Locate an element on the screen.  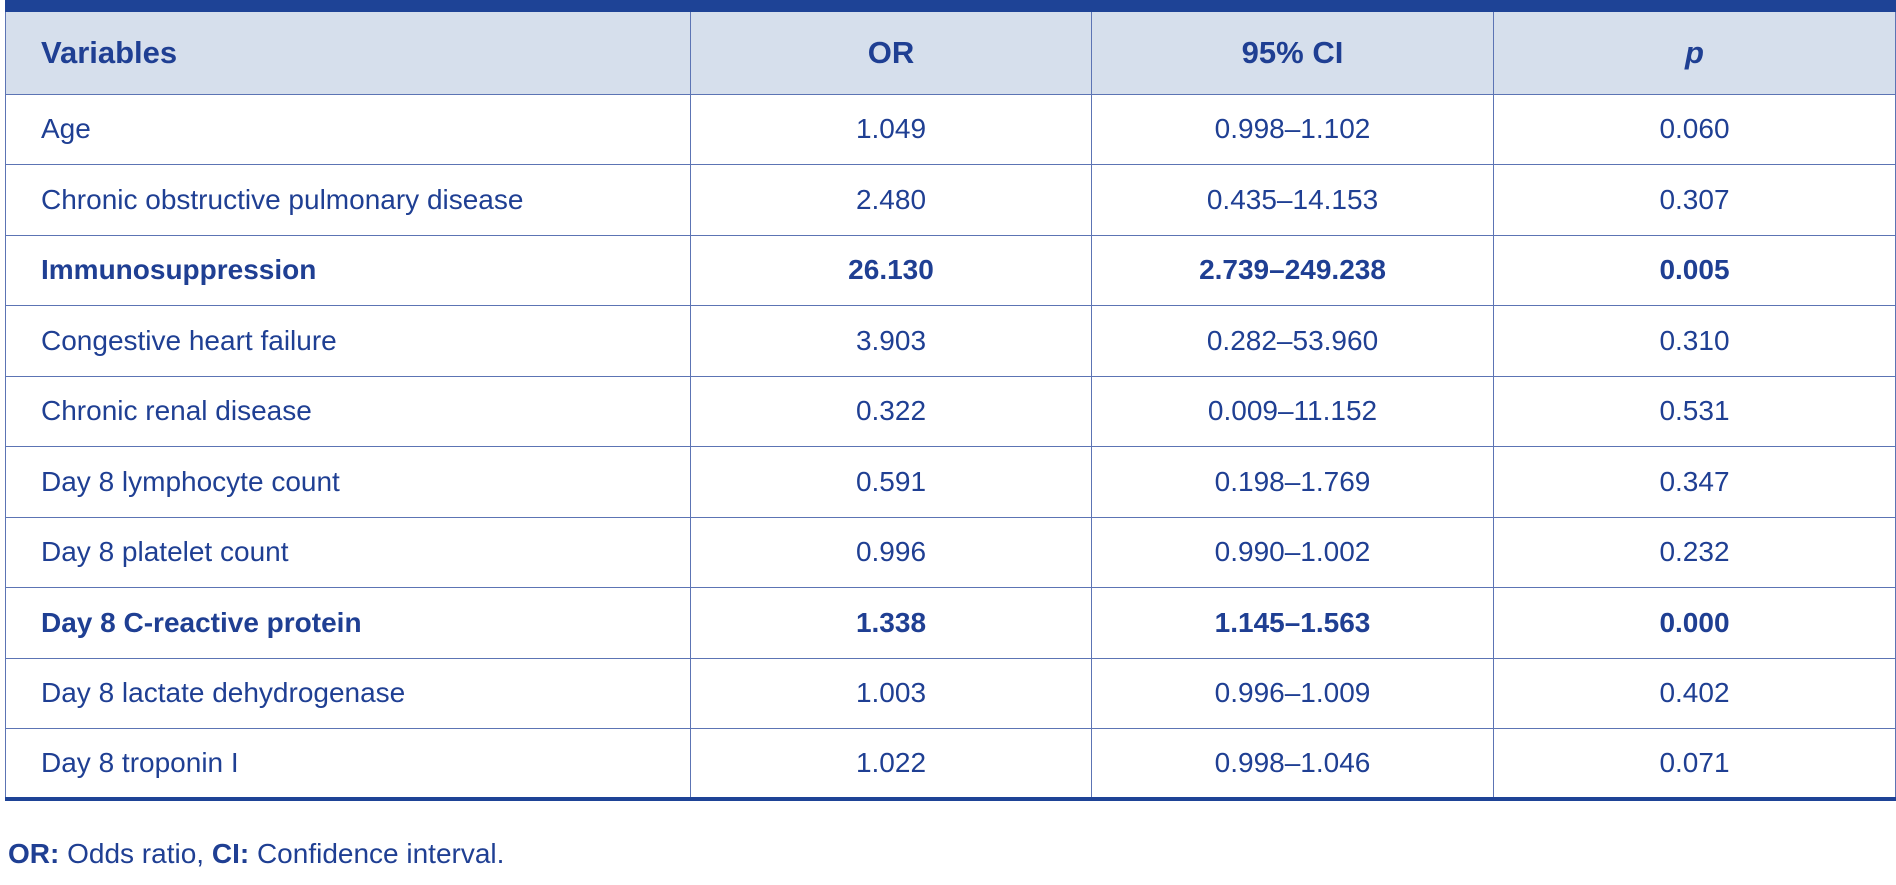
cell-variable: Chronic obstructive pulmonary disease is located at coordinates (348, 200).